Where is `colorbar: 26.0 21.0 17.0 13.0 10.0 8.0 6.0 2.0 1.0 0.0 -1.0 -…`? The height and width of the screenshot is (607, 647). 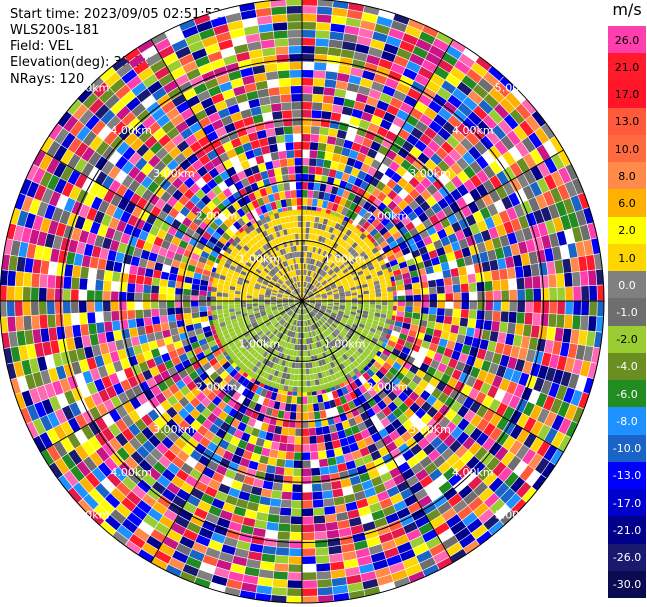
colorbar: 26.0 21.0 17.0 13.0 10.0 8.0 6.0 2.0 1.0 0.0 -1.0 -… is located at coordinates (627, 312).